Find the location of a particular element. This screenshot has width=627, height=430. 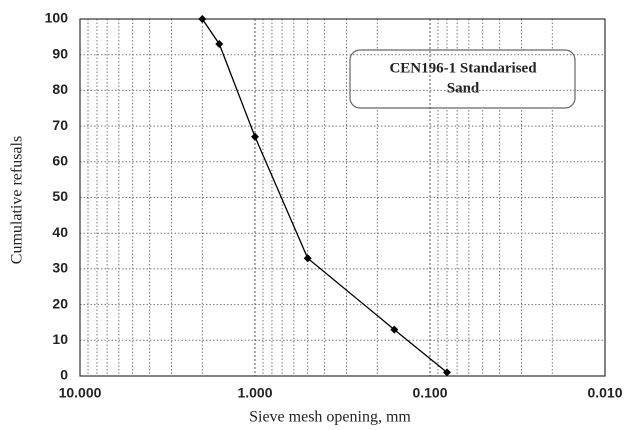

x-tick-label: 0.010 is located at coordinates (604, 393).